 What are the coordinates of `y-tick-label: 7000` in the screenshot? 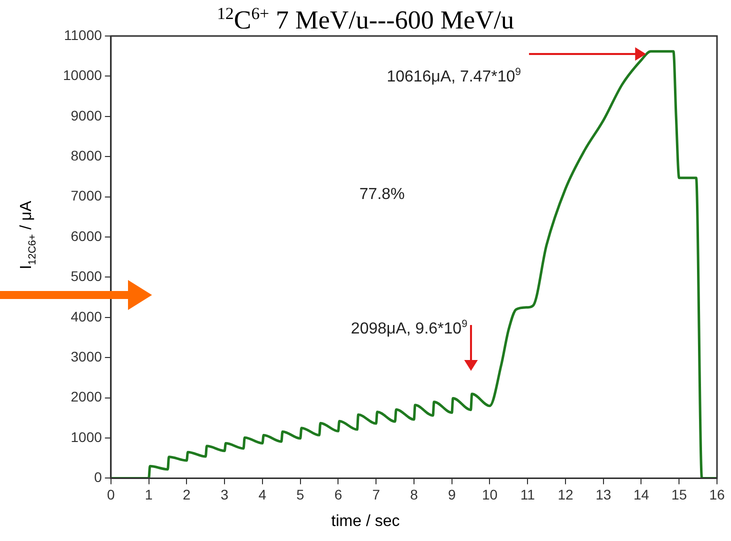 It's located at (86, 196).